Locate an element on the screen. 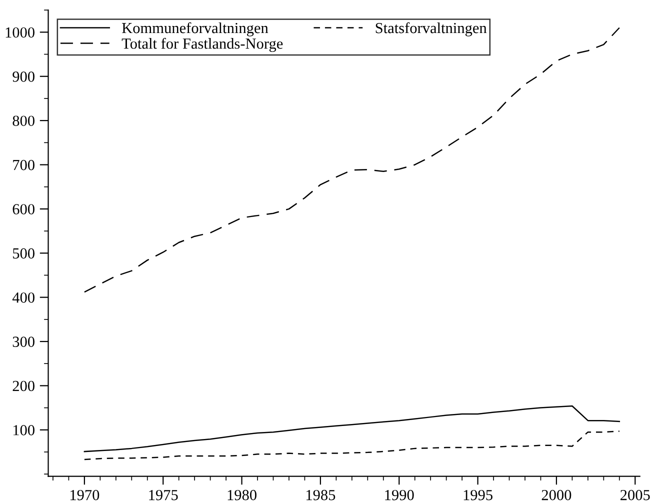  y-tick-label: 700 is located at coordinates (23, 165).